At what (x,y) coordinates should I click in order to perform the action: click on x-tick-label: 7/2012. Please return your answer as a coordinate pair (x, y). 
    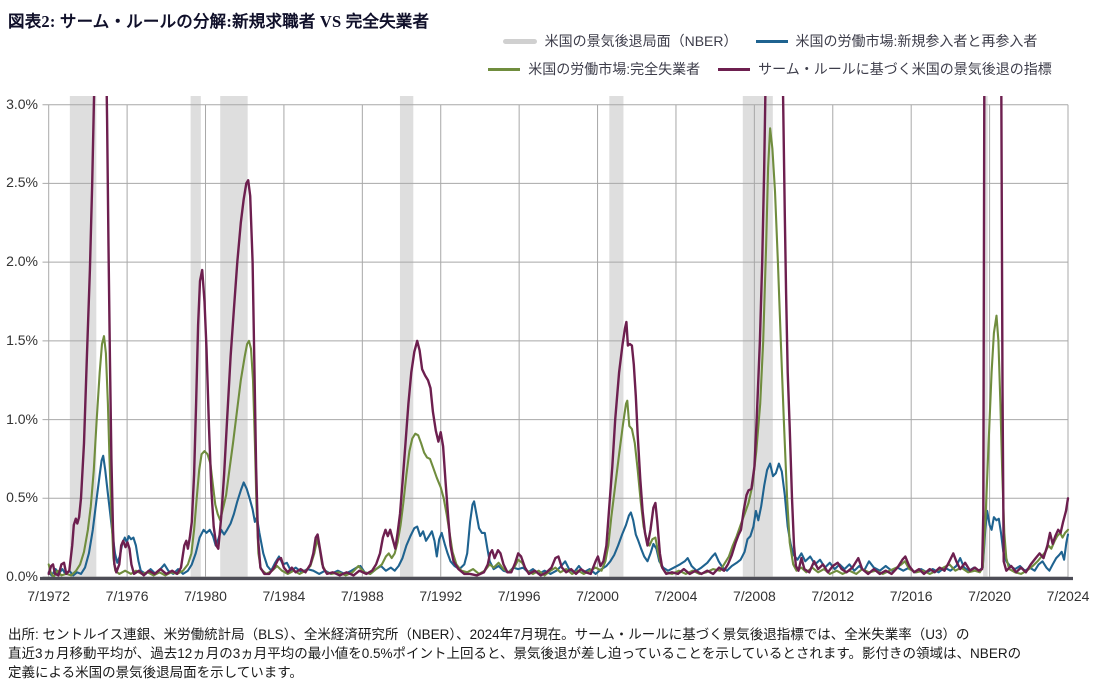
    Looking at the image, I should click on (833, 596).